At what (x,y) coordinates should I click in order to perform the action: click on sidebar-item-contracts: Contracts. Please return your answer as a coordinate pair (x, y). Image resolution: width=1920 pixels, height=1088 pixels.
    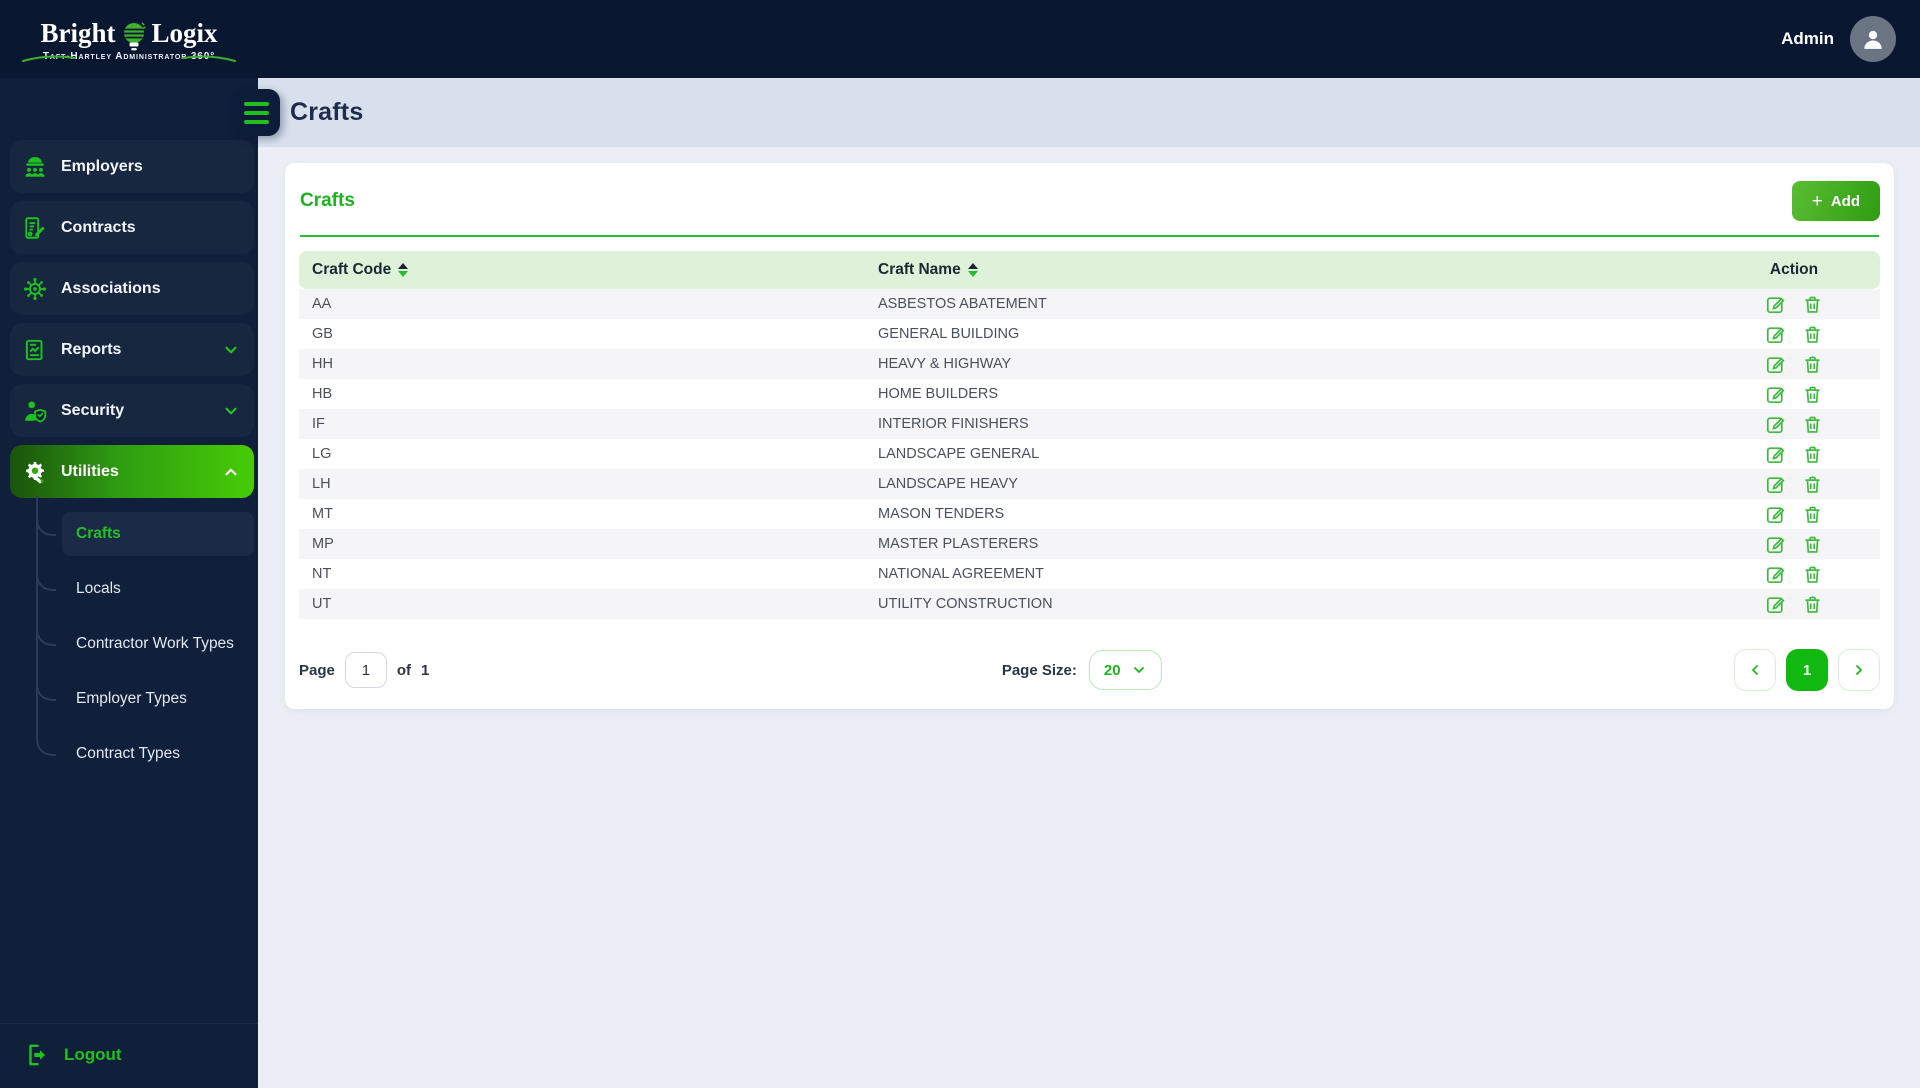
    Looking at the image, I should click on (132, 227).